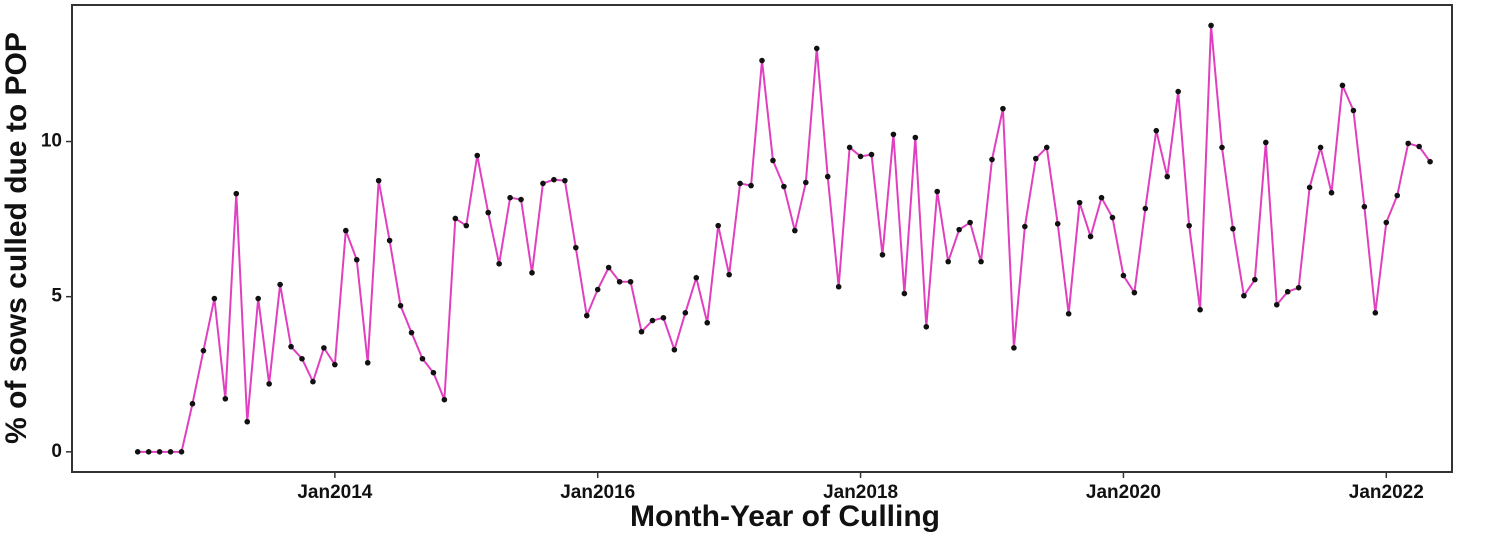 Image resolution: width=1499 pixels, height=541 pixels. I want to click on y-axis-title: % of sows culled due to POP, so click(16, 238).